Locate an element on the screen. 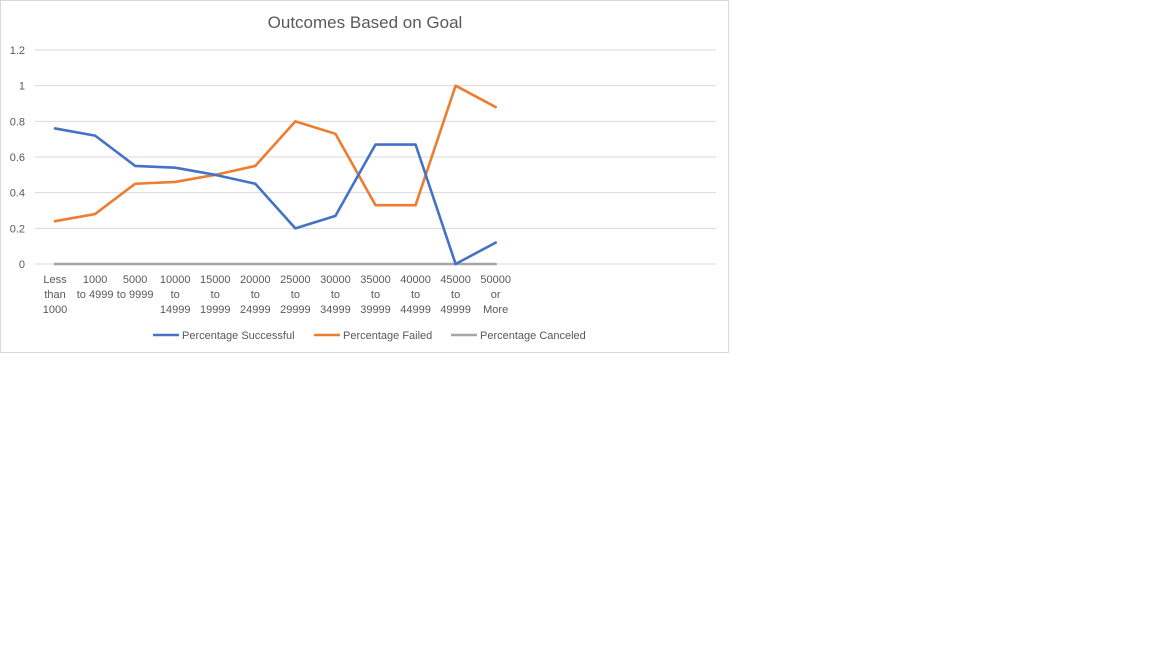 This screenshot has height=648, width=1152. x-tick-label: 10000 to 14999 is located at coordinates (175, 295).